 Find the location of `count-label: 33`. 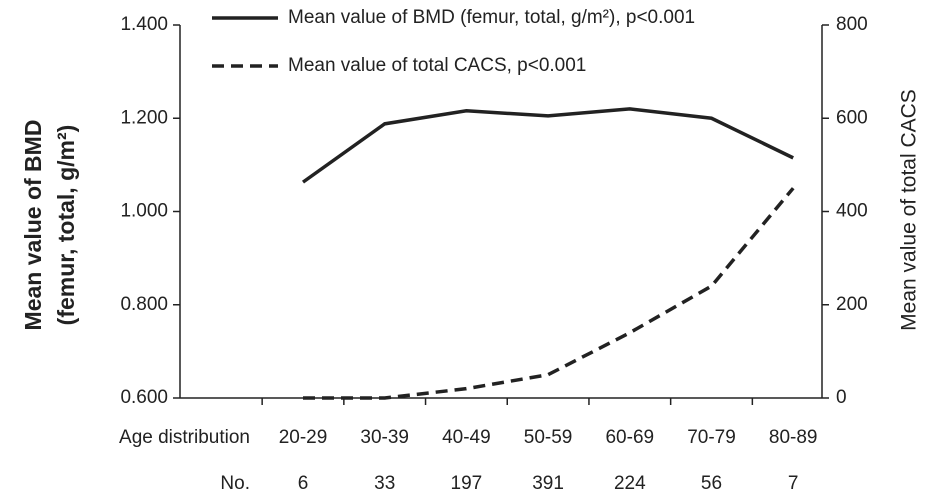

count-label: 33 is located at coordinates (384, 483).